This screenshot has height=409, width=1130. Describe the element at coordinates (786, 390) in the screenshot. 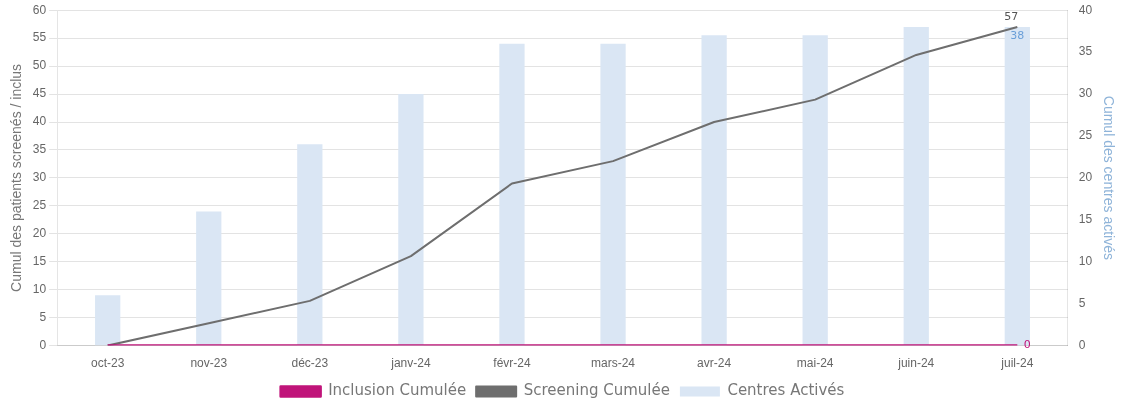

I see `legend-label: Centres Activés` at that location.